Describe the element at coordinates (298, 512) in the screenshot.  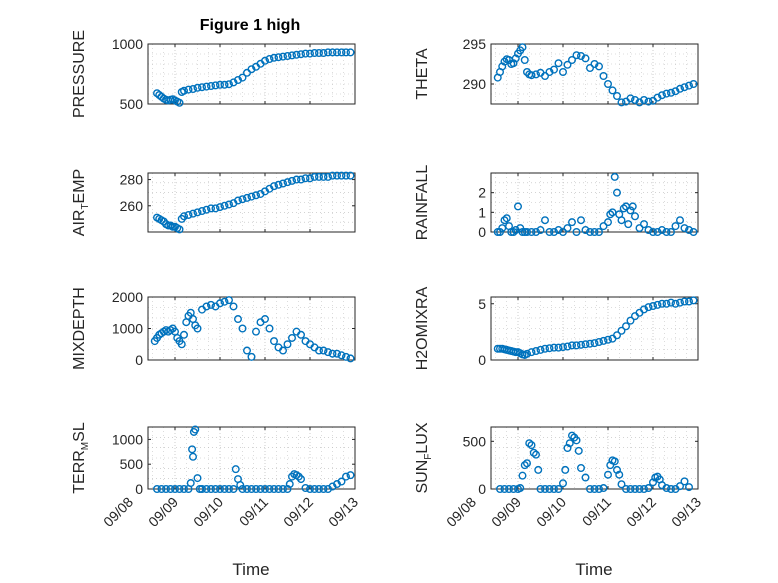
I see `x-tick-label: 09/12` at that location.